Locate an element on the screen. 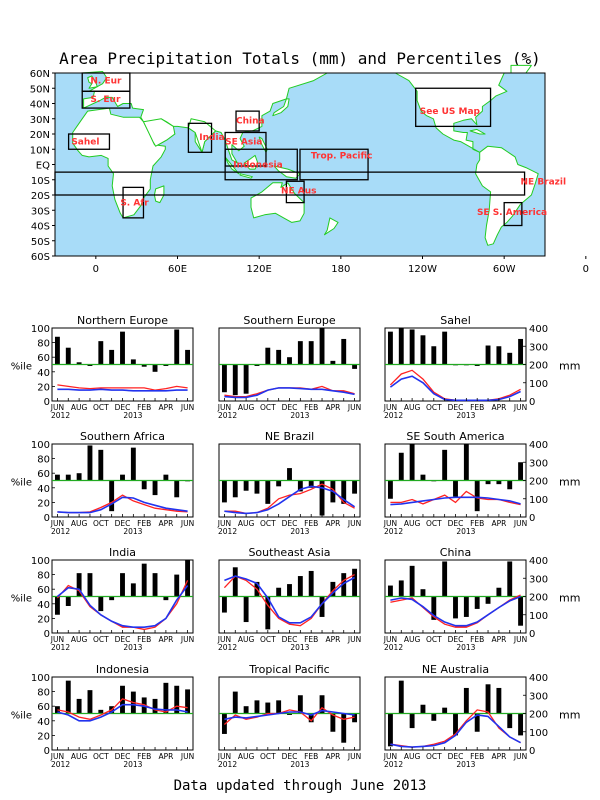  region-label: S. Eur is located at coordinates (105, 100).